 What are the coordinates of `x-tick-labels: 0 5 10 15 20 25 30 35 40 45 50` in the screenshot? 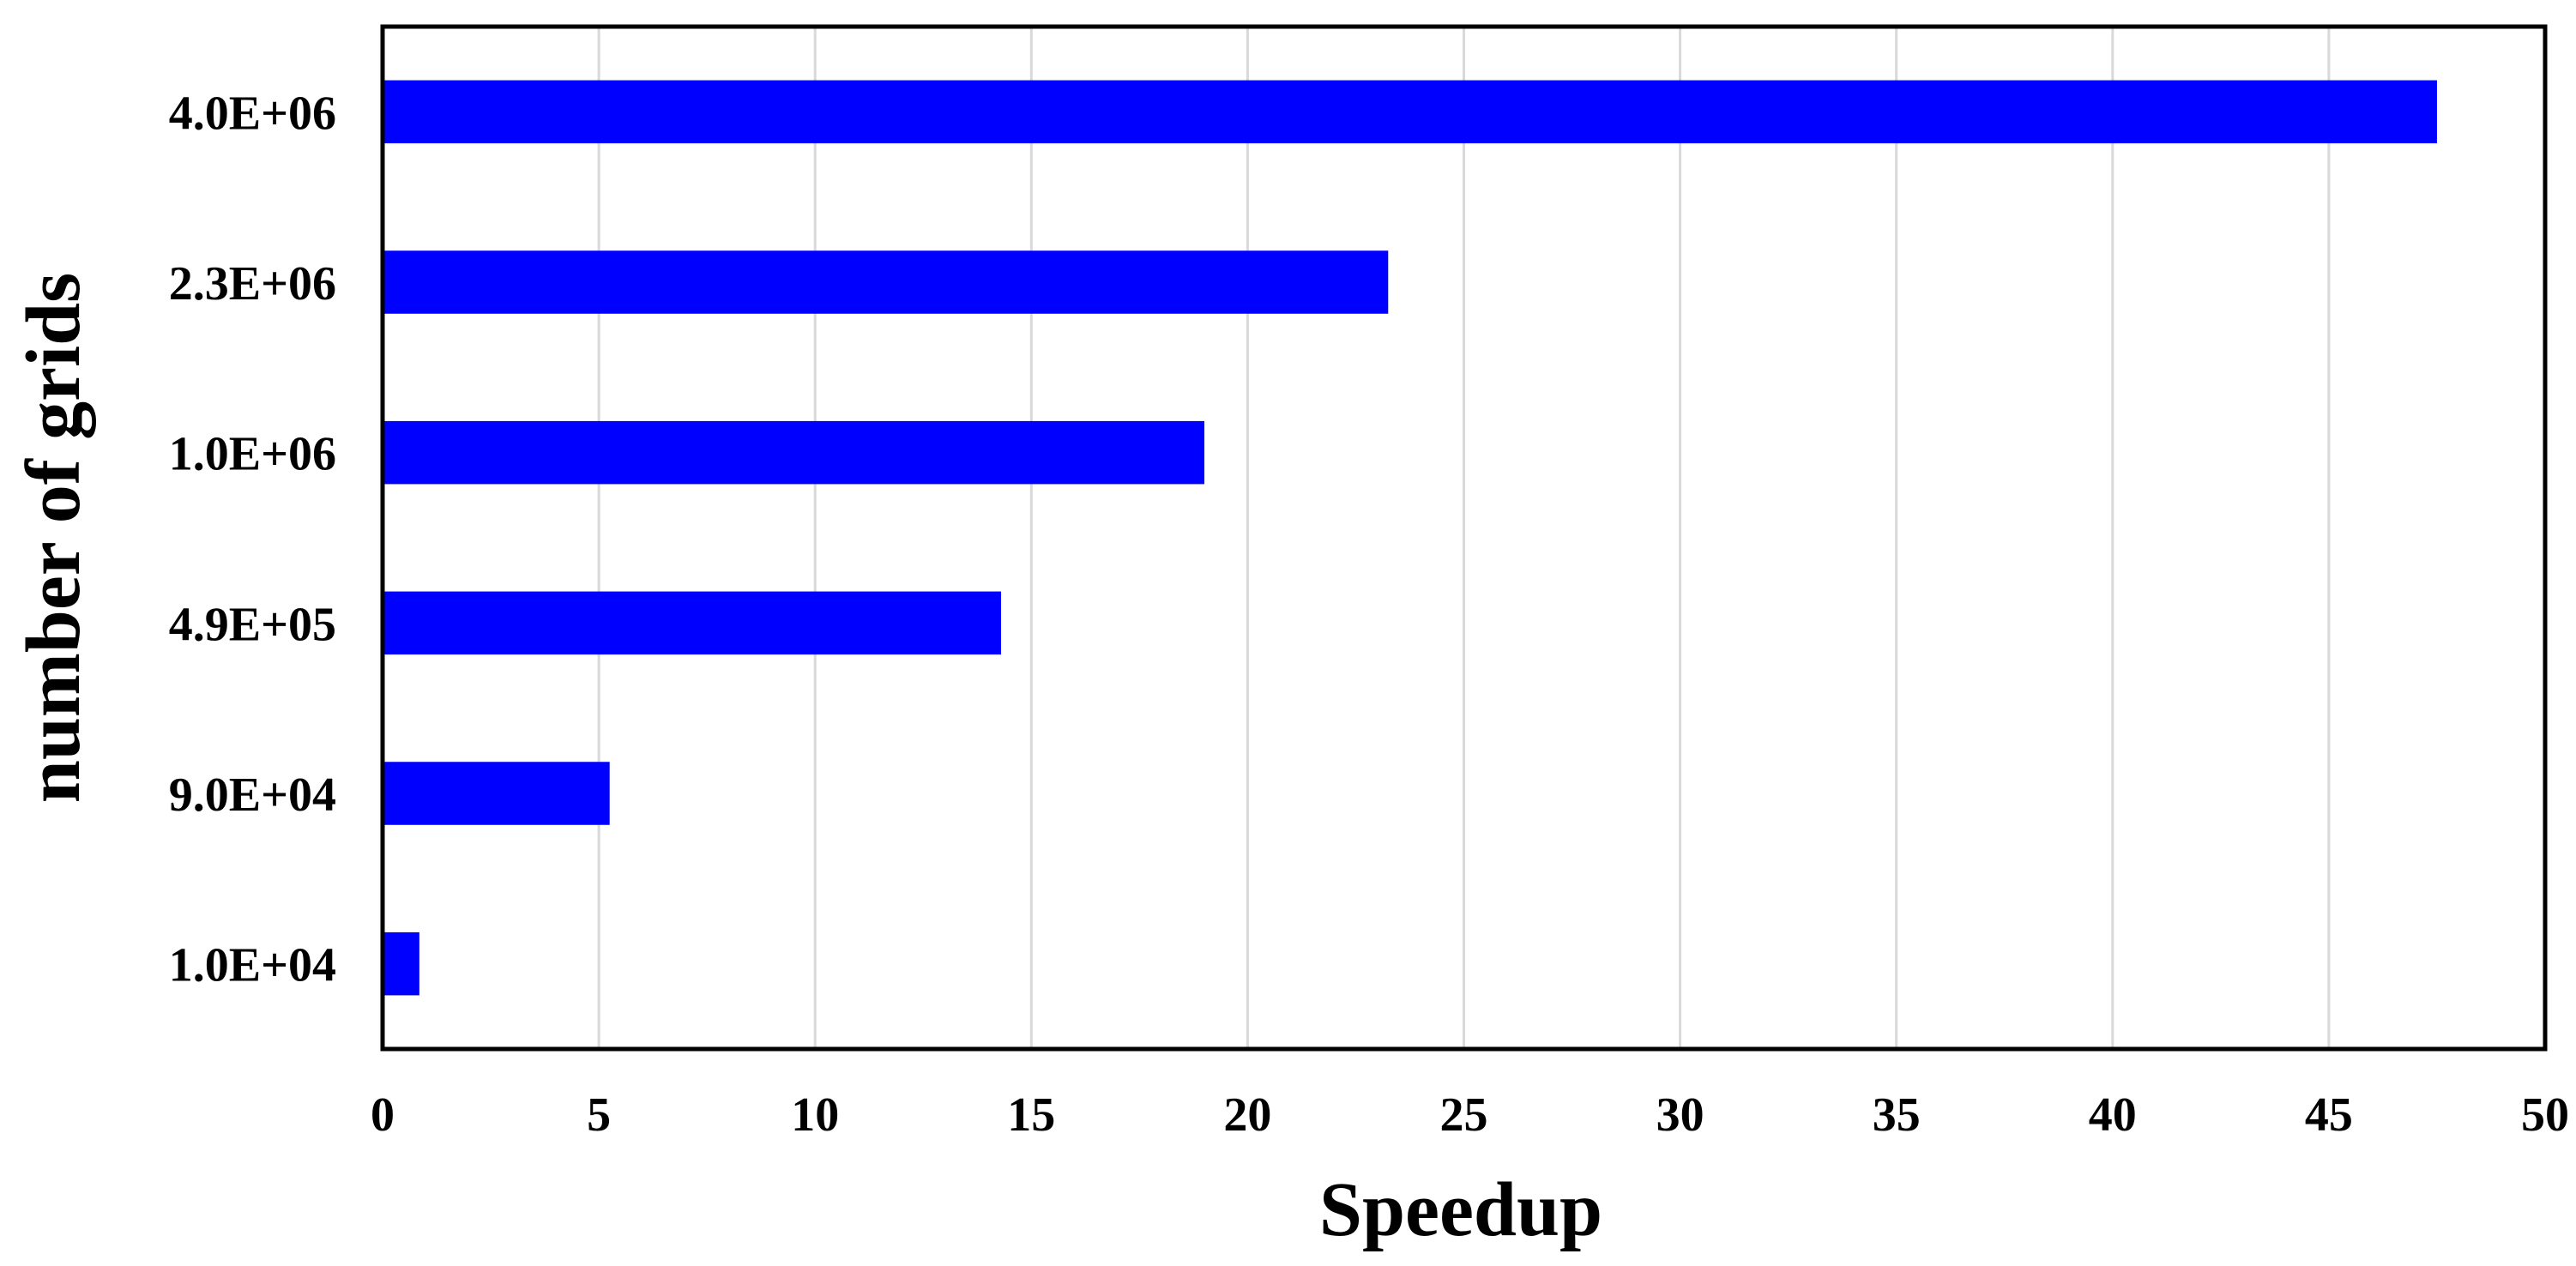 It's located at (1470, 1115).